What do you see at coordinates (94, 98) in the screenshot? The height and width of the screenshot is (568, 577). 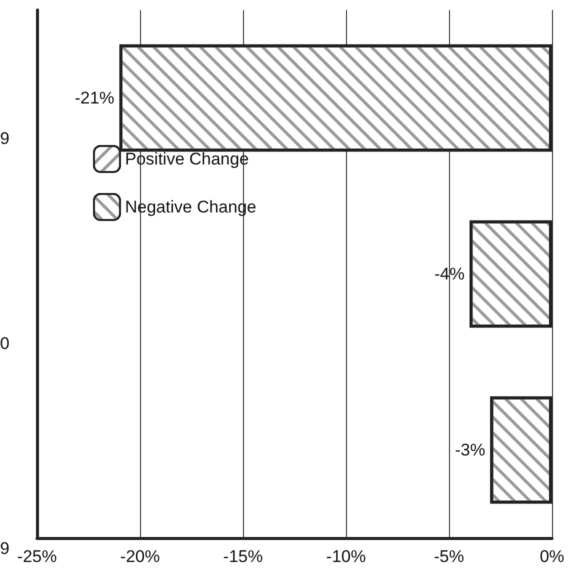 I see `data-label: -21%` at bounding box center [94, 98].